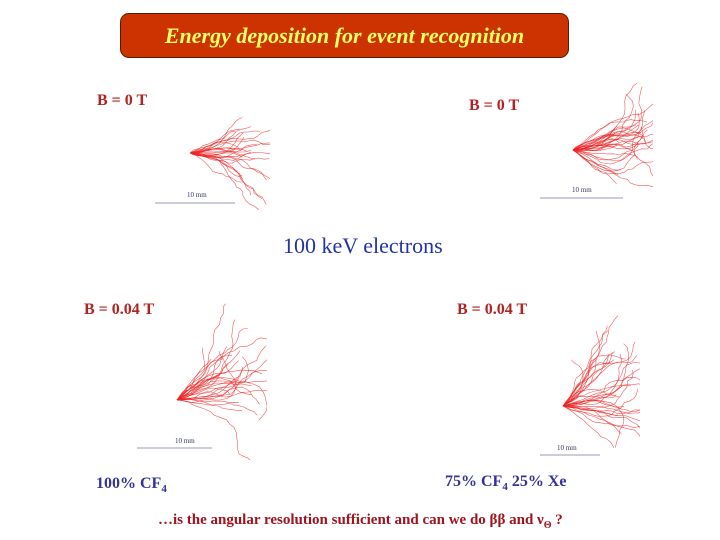 Image resolution: width=720 pixels, height=540 pixels. Describe the element at coordinates (363, 245) in the screenshot. I see `energy-label: 100 keV electrons` at that location.